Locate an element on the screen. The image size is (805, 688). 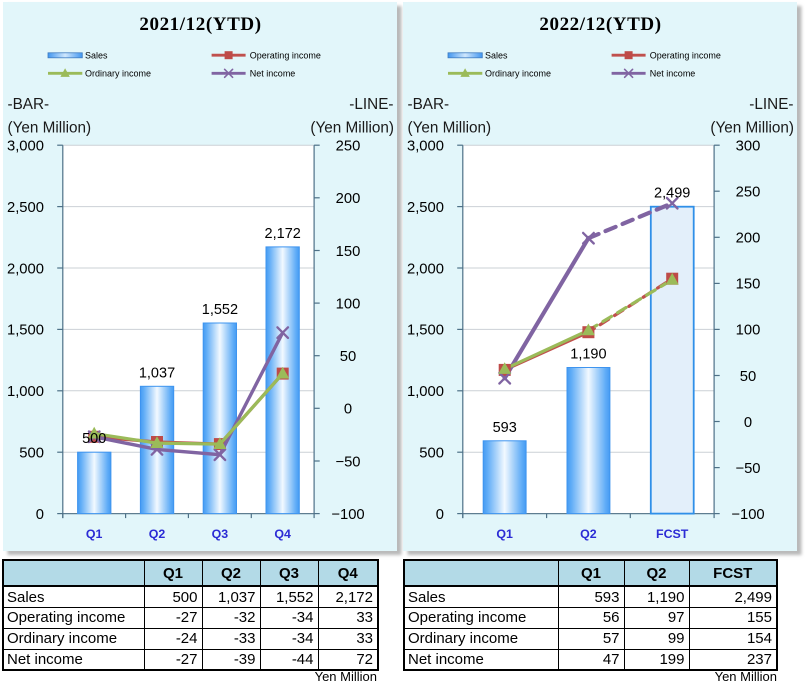
svg-text: Q3 is located at coordinates (220, 534).